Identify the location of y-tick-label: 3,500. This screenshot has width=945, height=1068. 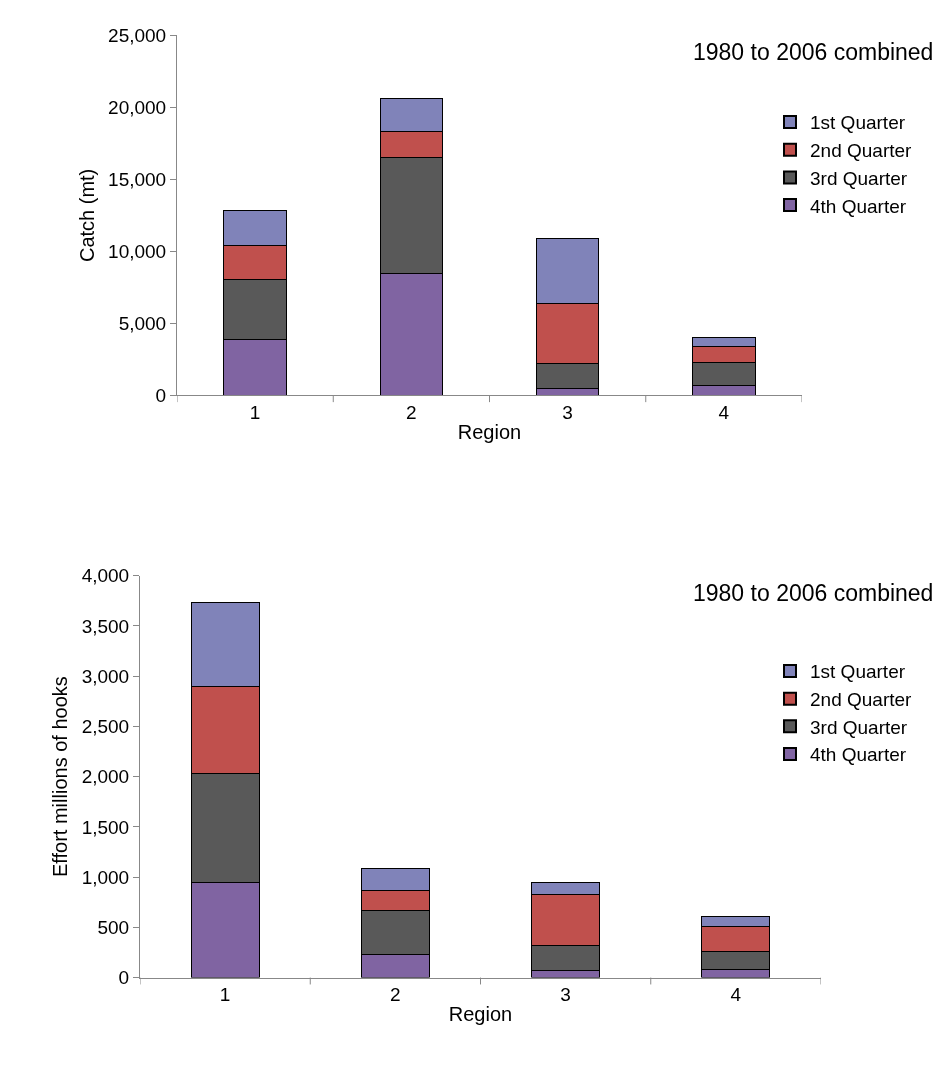
(105, 626).